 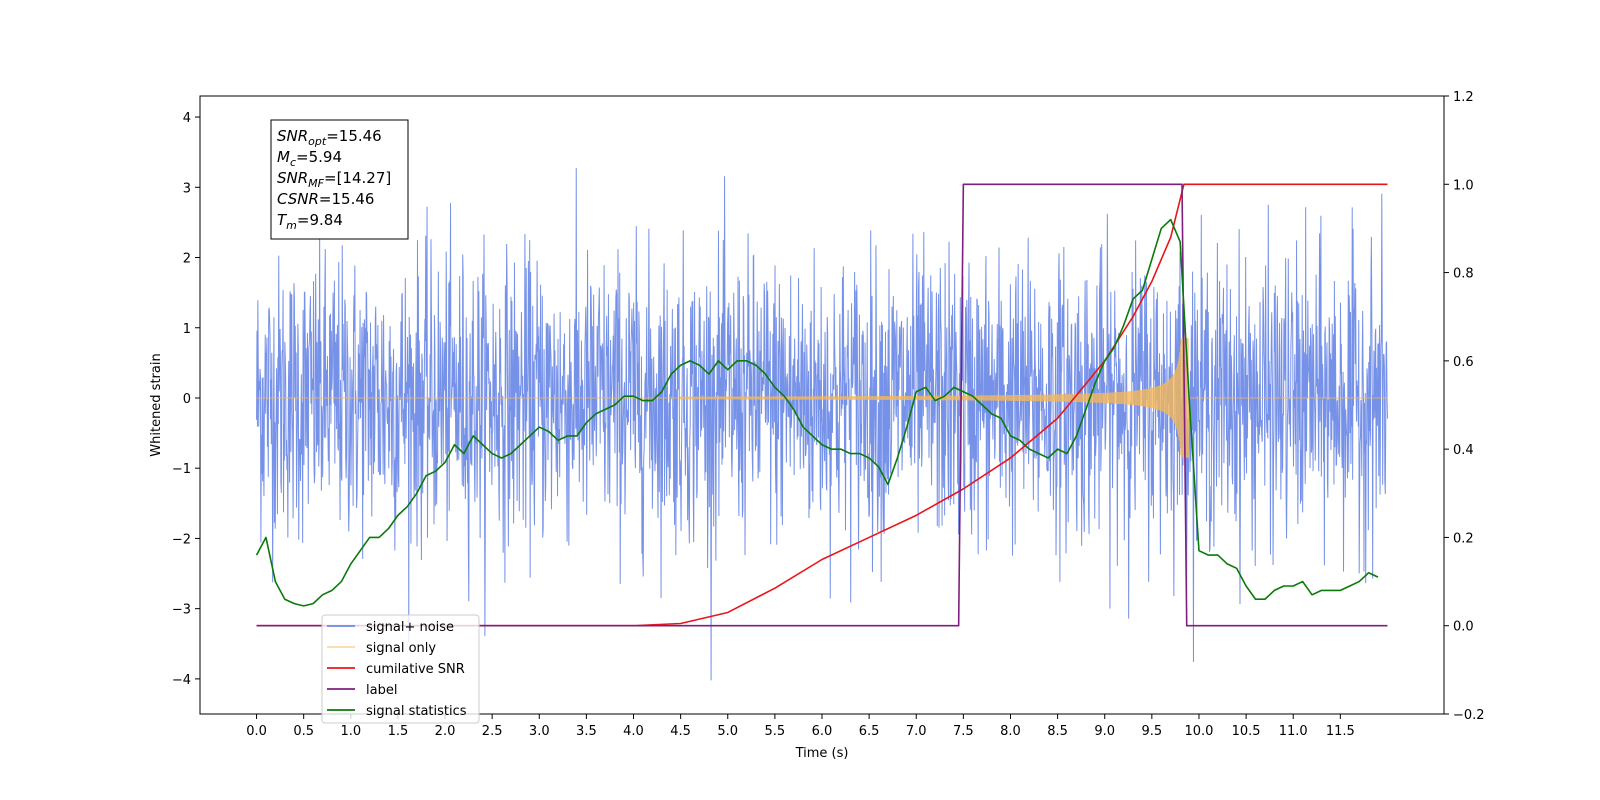 What do you see at coordinates (181, 610) in the screenshot?
I see `y-left-tick-label: −3` at bounding box center [181, 610].